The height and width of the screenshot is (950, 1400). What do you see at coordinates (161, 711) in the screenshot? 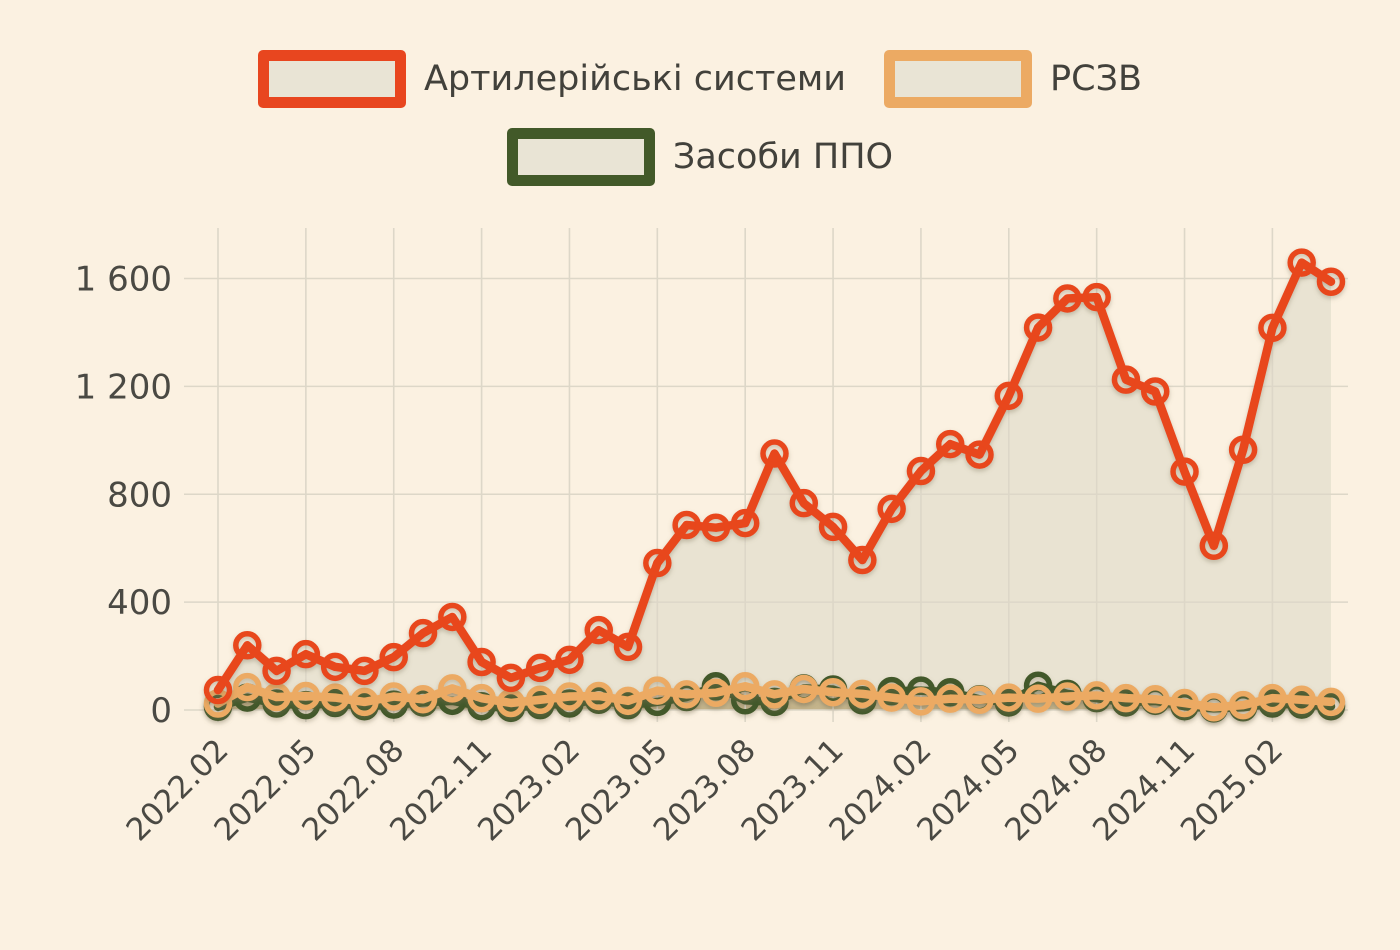
I see `y-tick-label: 0` at bounding box center [161, 711].